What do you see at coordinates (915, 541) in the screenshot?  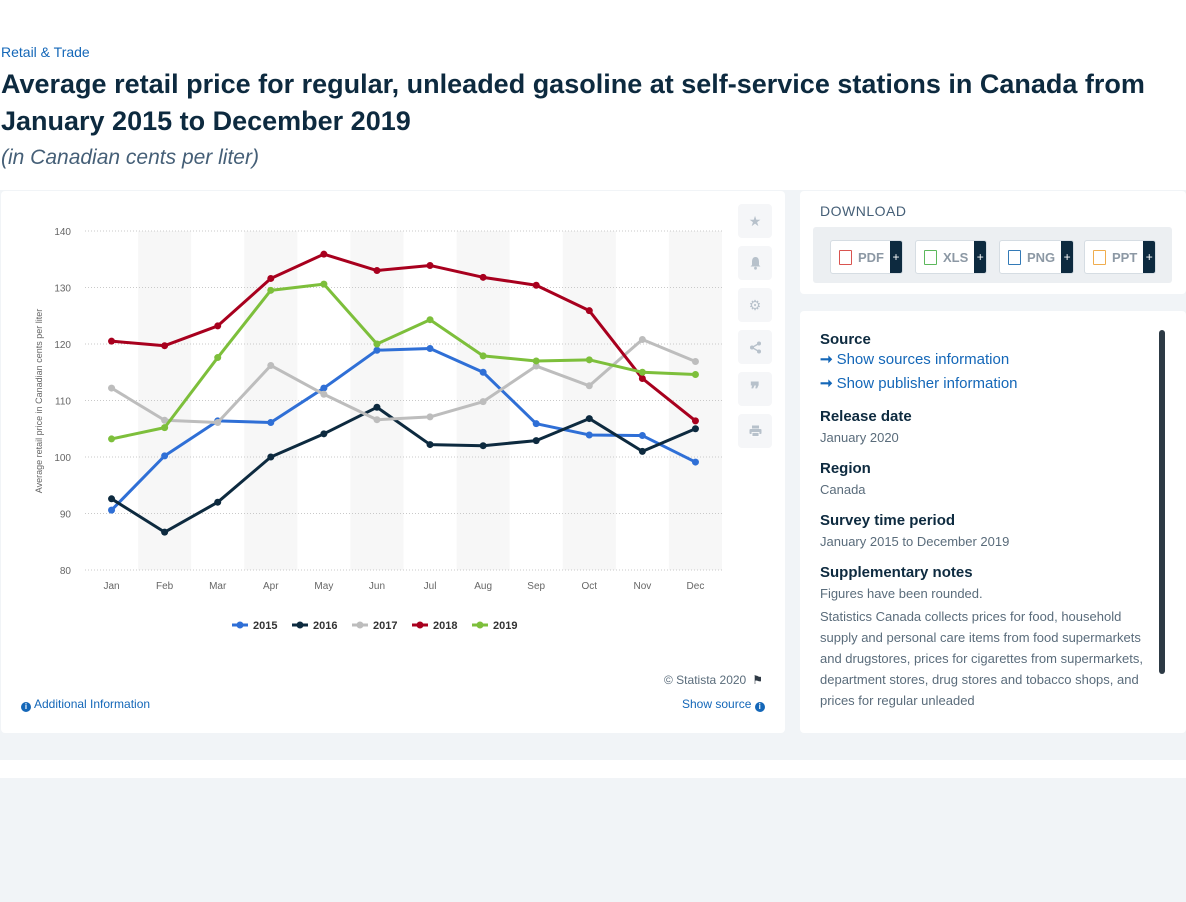 I see `survey-period-value: January 2015 to December 2019` at bounding box center [915, 541].